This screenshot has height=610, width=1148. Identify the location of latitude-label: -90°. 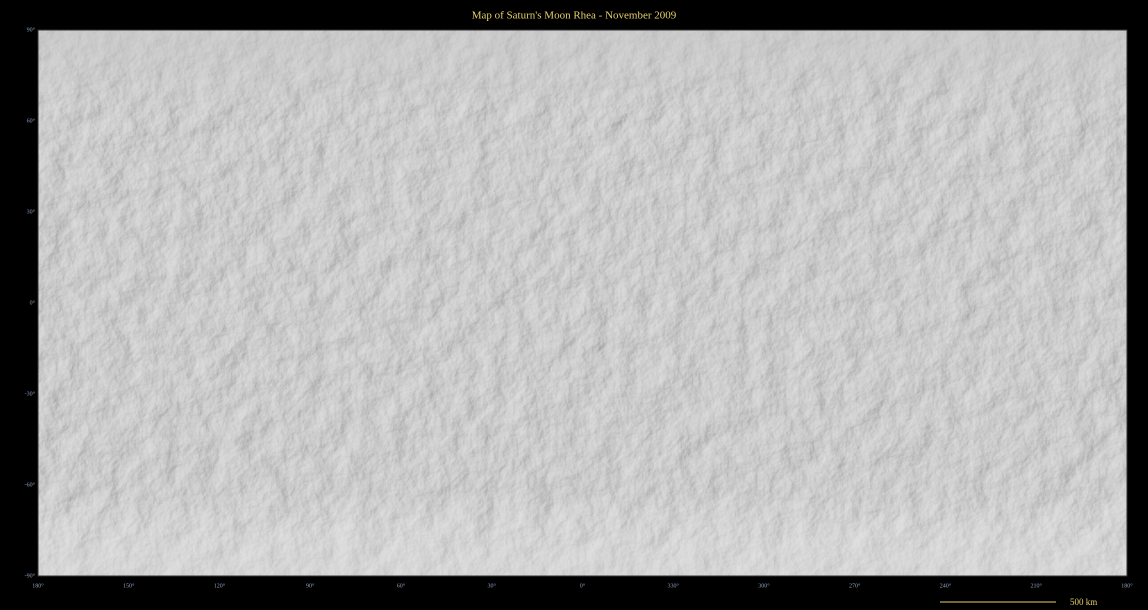
(30, 575).